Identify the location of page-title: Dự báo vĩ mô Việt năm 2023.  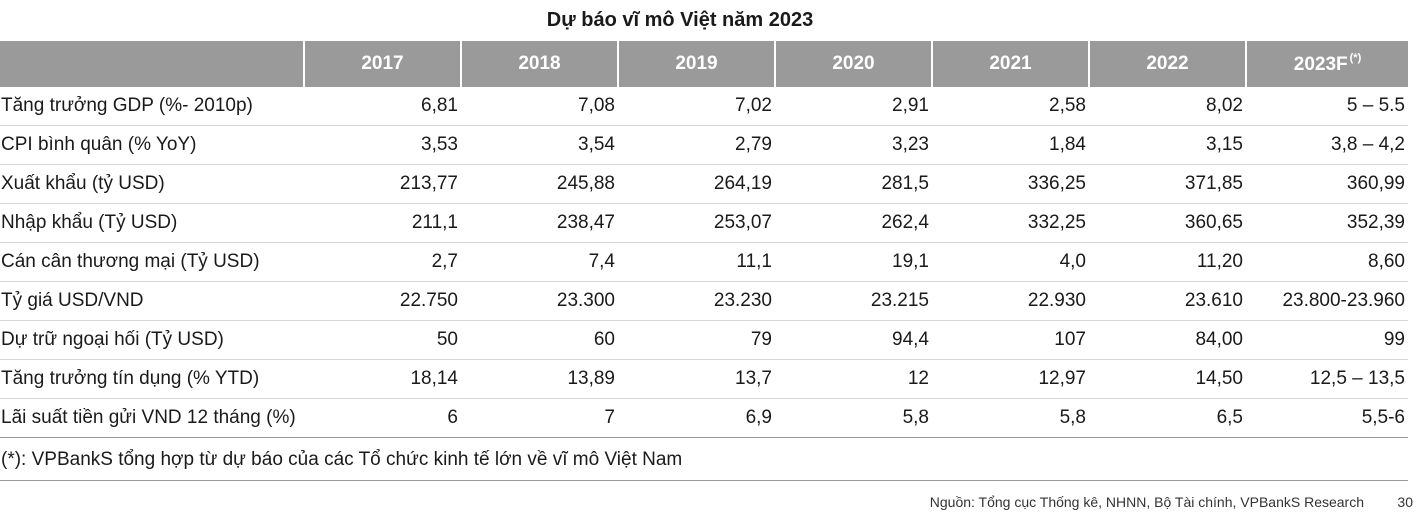
(680, 20).